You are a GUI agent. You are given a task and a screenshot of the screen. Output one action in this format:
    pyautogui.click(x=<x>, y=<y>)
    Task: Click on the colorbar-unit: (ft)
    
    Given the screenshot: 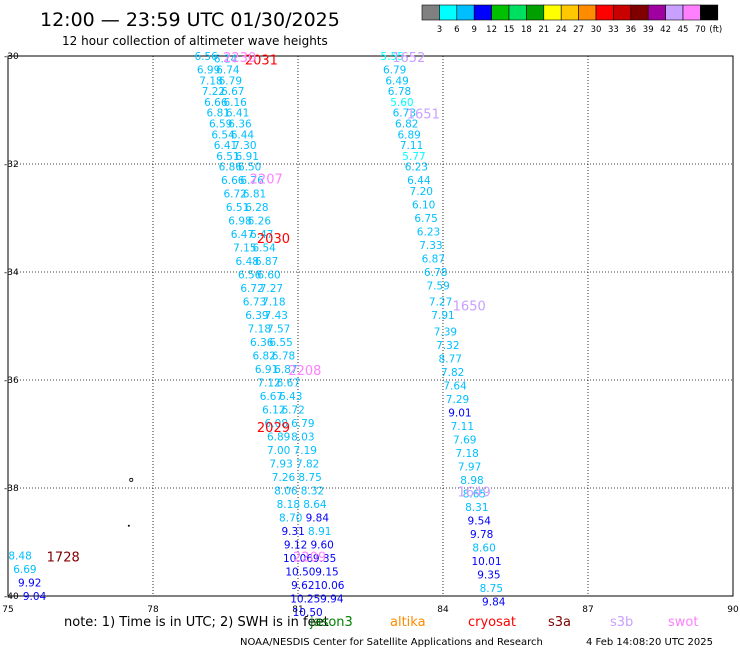 What is the action you would take?
    pyautogui.click(x=715, y=30)
    